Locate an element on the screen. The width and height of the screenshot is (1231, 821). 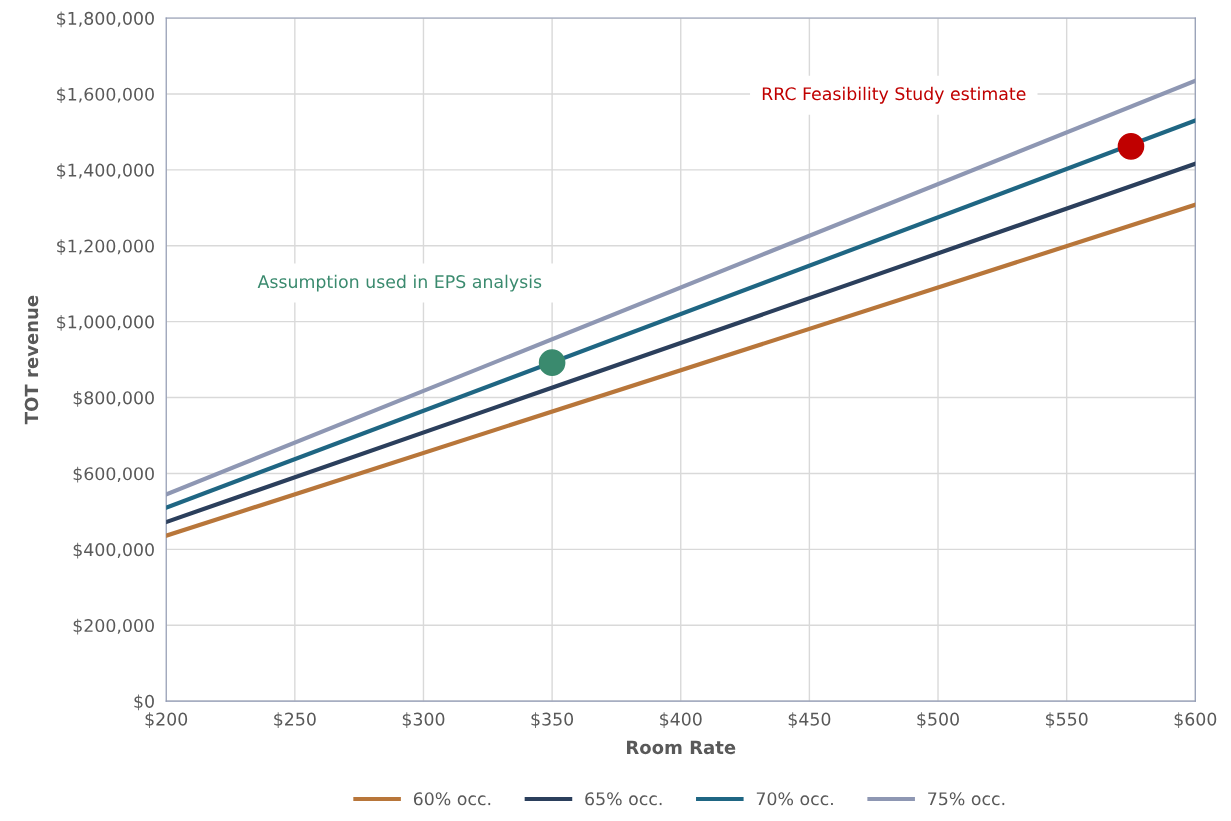
y-tick-label: $600,000 is located at coordinates (113, 474).